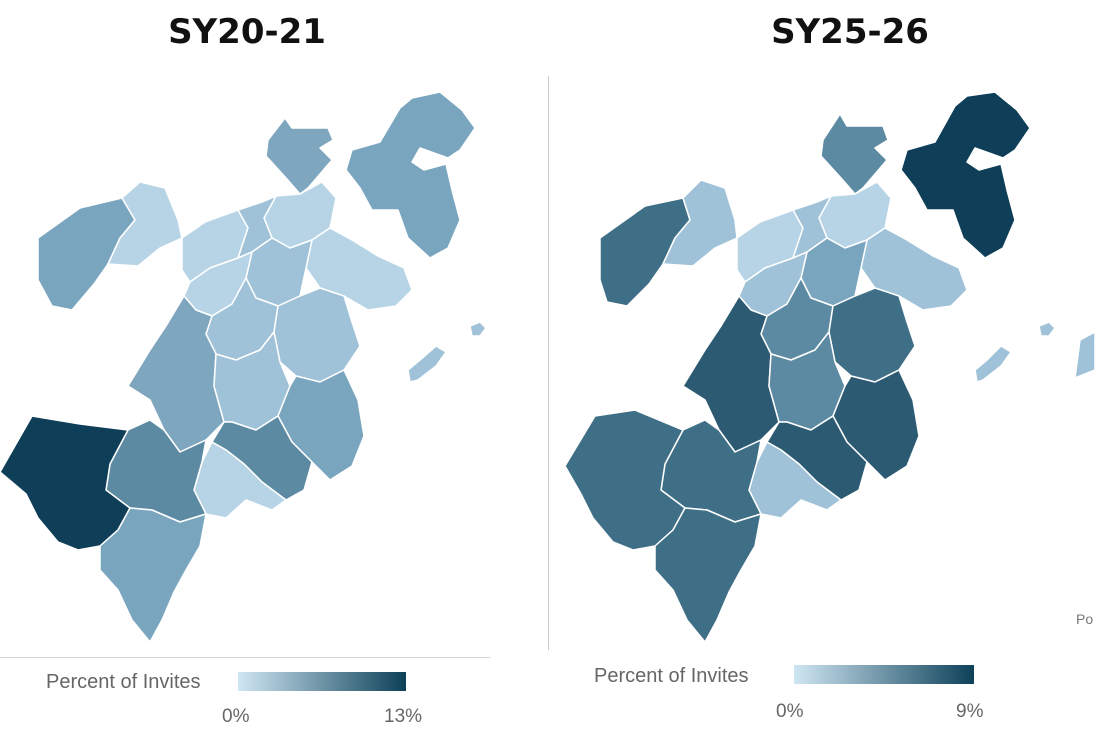 Image resolution: width=1108 pixels, height=734 pixels. Describe the element at coordinates (850, 32) in the screenshot. I see `panel-title-sy25-26: SY25-26` at that location.